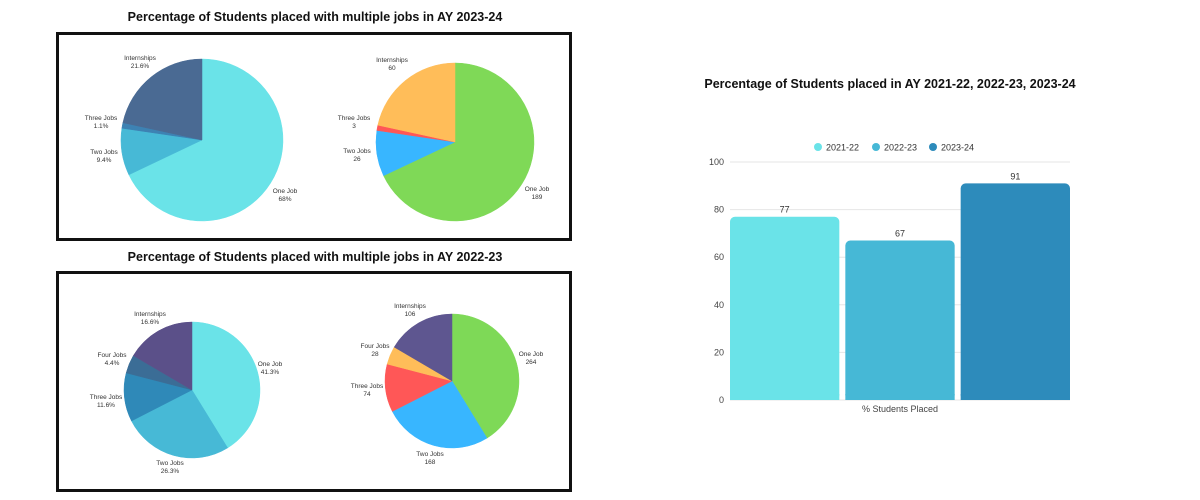 The height and width of the screenshot is (500, 1200). Describe the element at coordinates (367, 394) in the screenshot. I see `pie-value-three-jobs: 74` at that location.